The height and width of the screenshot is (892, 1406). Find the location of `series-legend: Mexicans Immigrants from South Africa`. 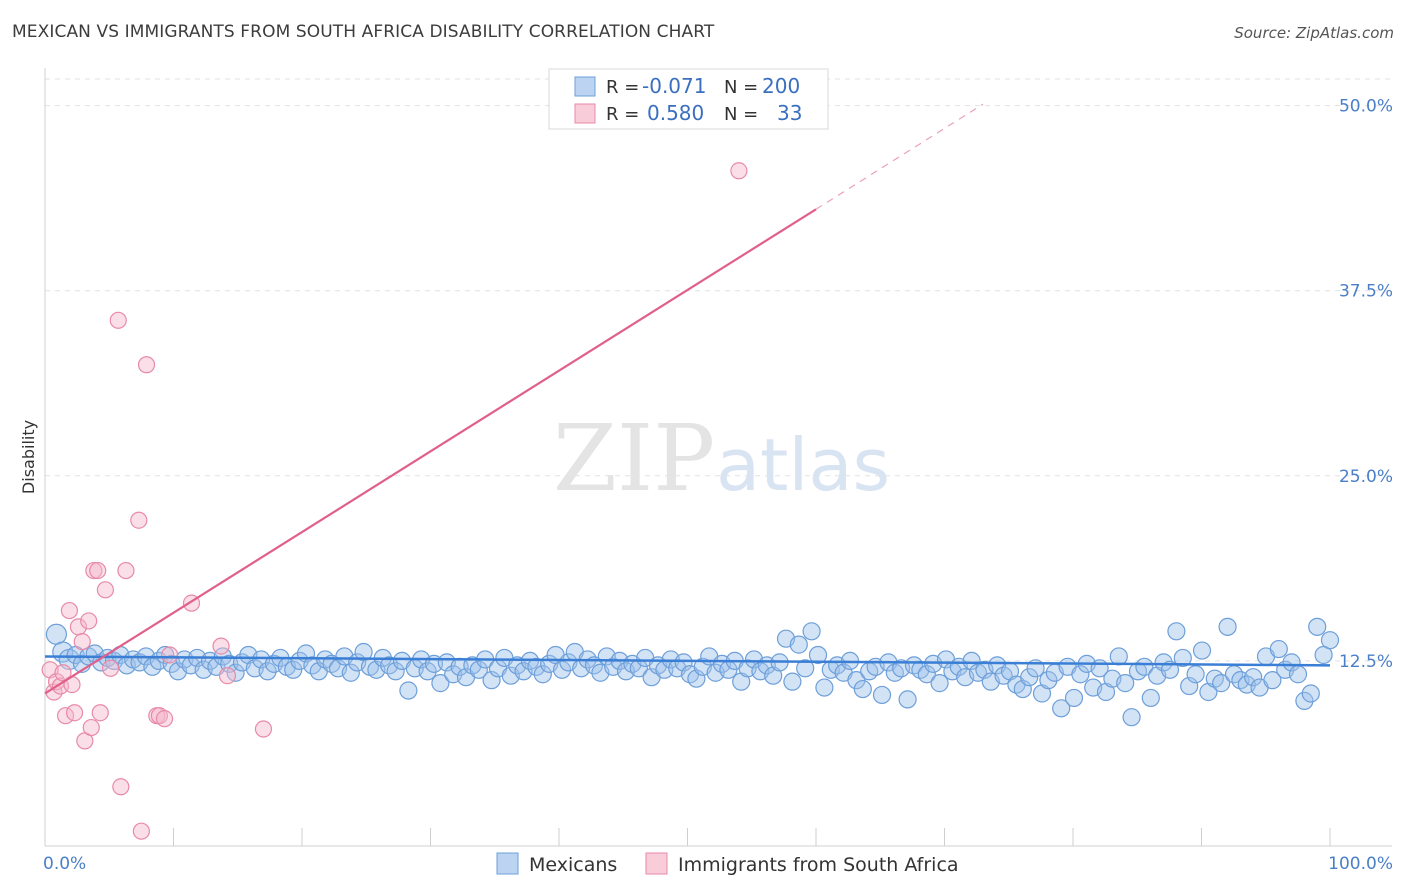

series-legend: Mexicans Immigrants from South Africa is located at coordinates (727, 864).